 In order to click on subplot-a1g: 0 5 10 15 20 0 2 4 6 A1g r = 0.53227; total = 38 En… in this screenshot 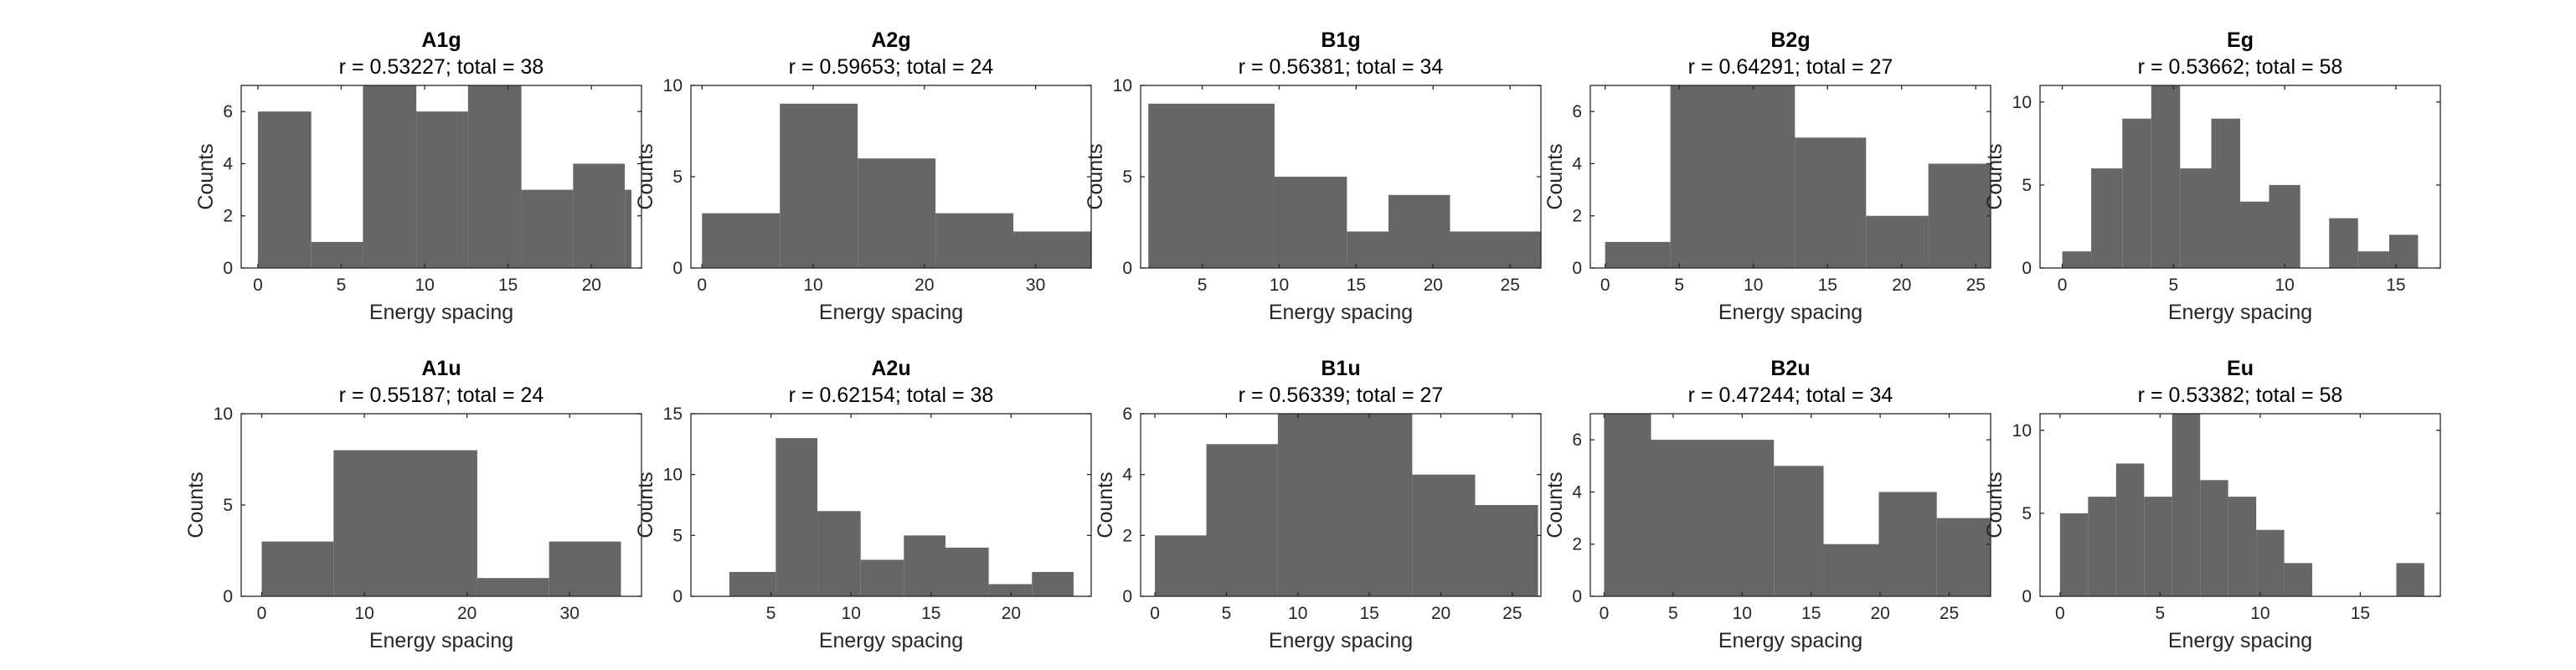, I will do `click(418, 176)`.